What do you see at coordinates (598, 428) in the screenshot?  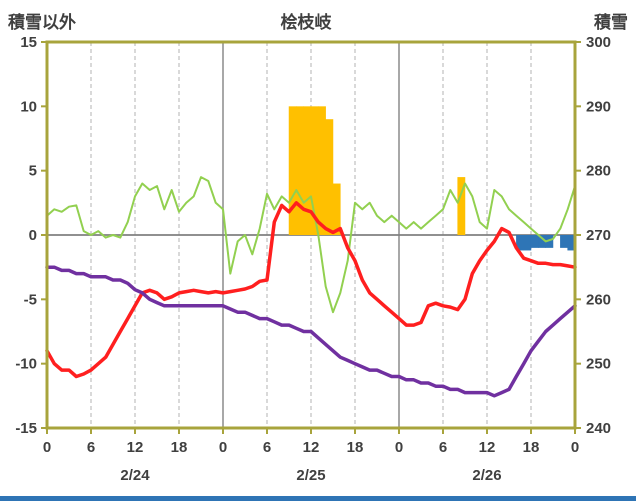 I see `right-tick-label: 240` at bounding box center [598, 428].